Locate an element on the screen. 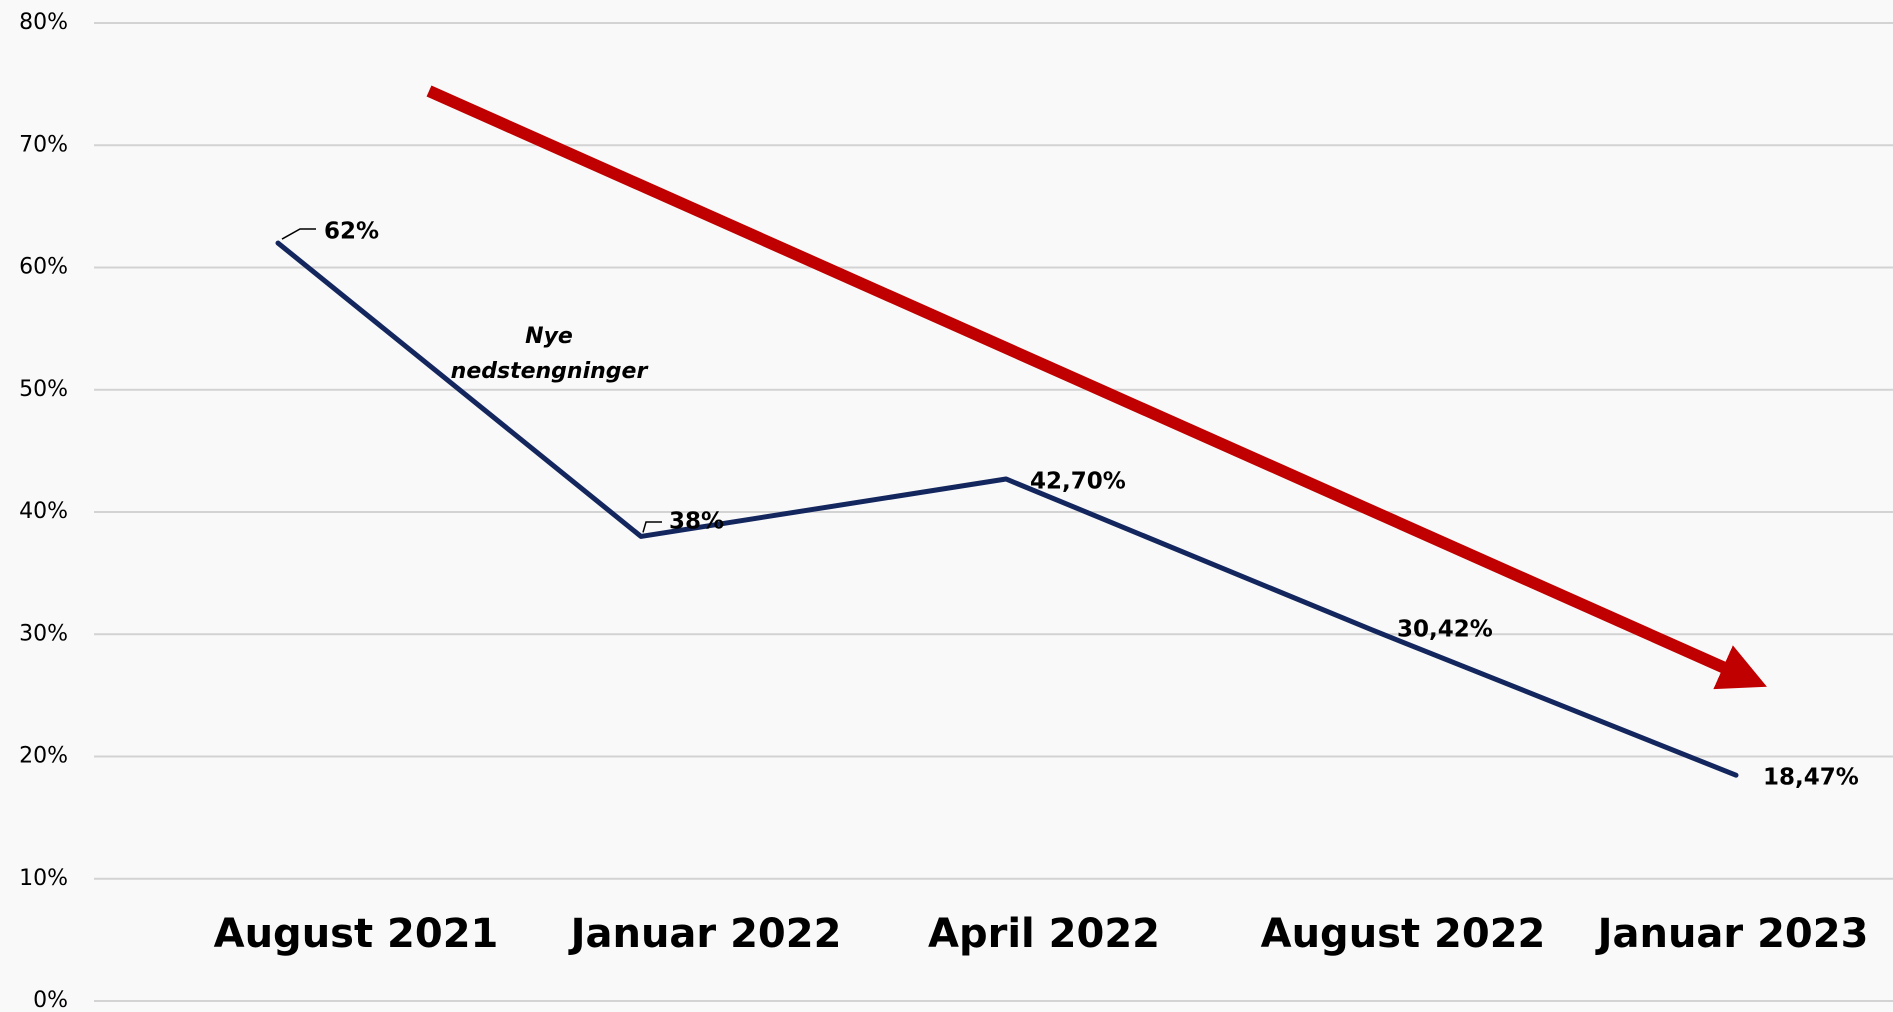 This screenshot has height=1012, width=1893. y-tick-label: 40% is located at coordinates (43, 511).